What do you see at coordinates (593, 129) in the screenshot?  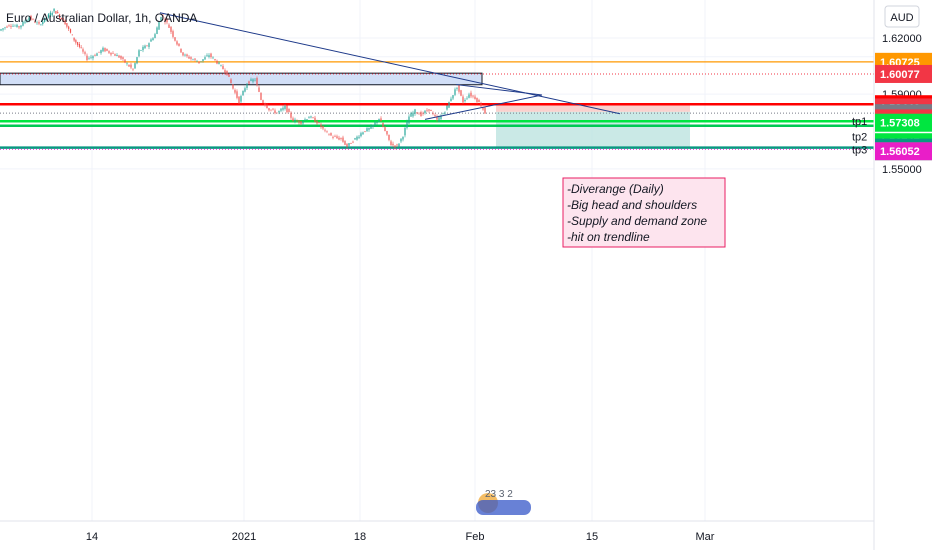 I see `take-profit-zone` at bounding box center [593, 129].